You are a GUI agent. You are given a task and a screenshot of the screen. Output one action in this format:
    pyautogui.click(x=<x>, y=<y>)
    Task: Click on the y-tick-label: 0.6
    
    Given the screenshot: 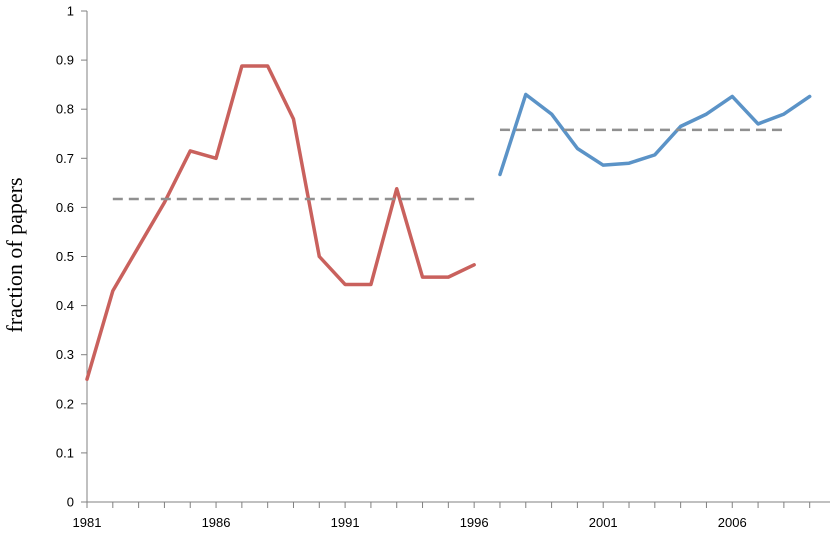 What is the action you would take?
    pyautogui.click(x=65, y=207)
    